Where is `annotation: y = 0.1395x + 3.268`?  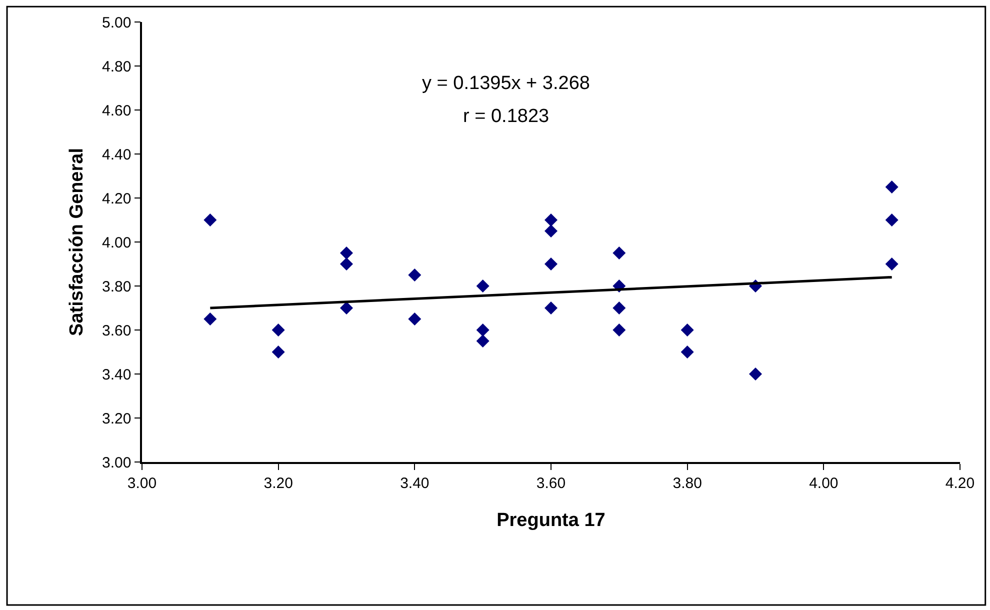
annotation: y = 0.1395x + 3.268 is located at coordinates (506, 83).